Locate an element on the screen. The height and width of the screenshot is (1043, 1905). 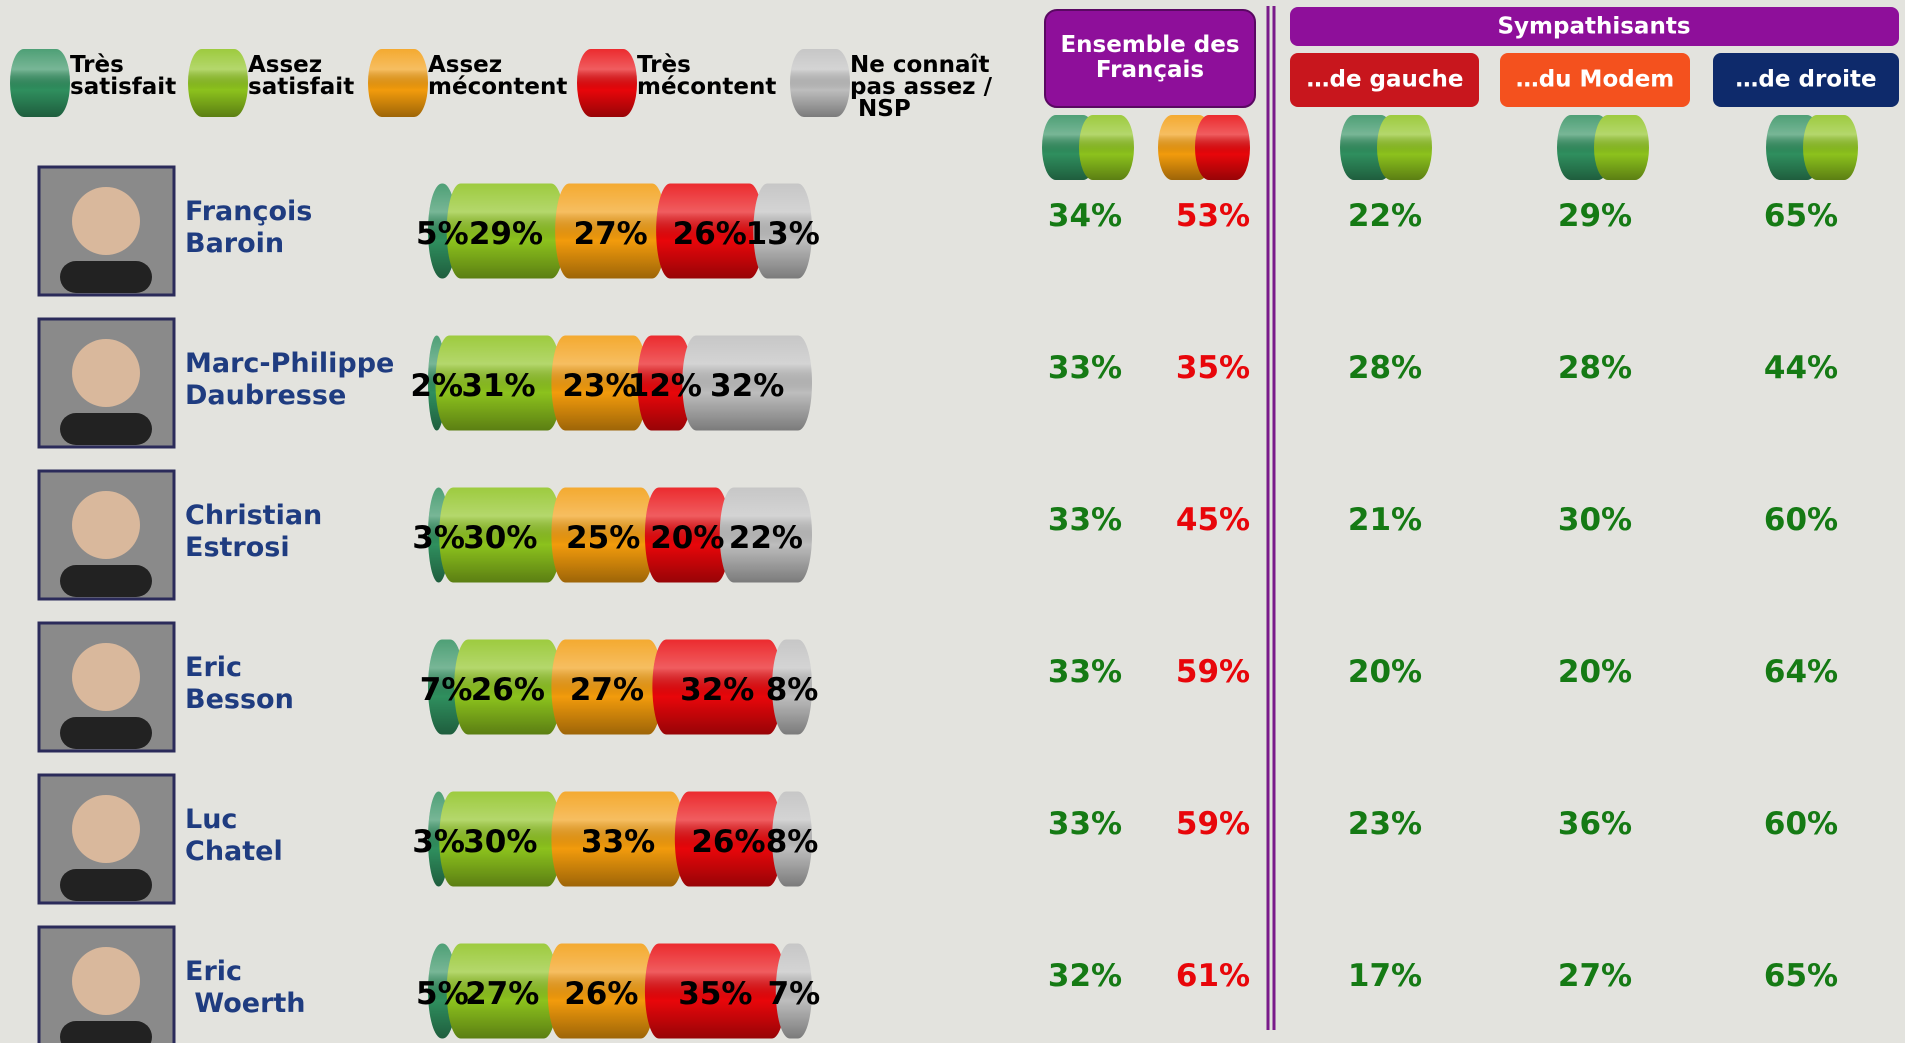
bar-label: 29% is located at coordinates (506, 234).